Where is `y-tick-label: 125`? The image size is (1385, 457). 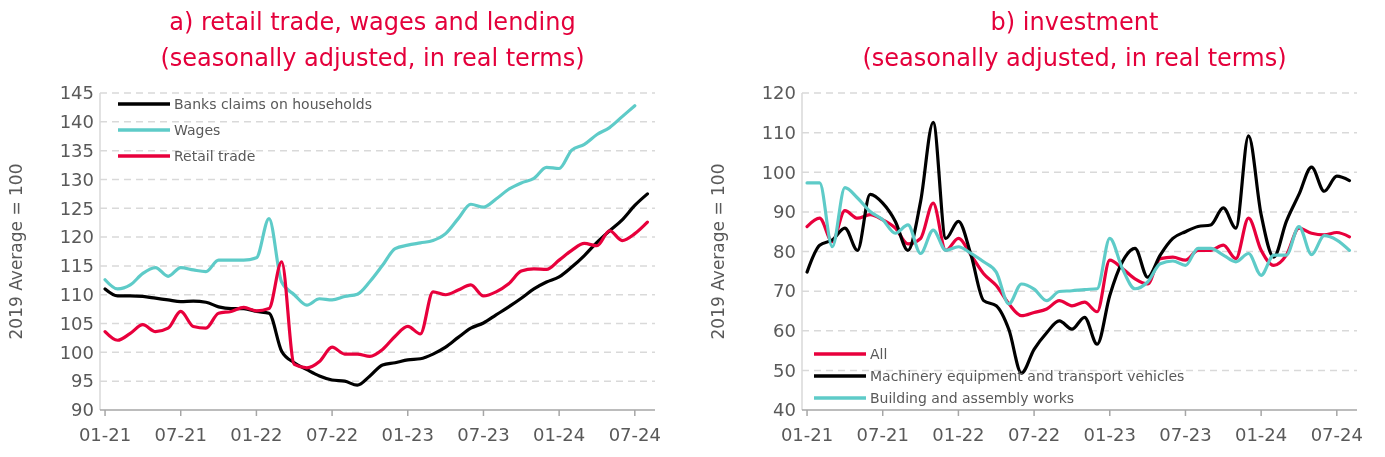
y-tick-label: 125 is located at coordinates (76, 208).